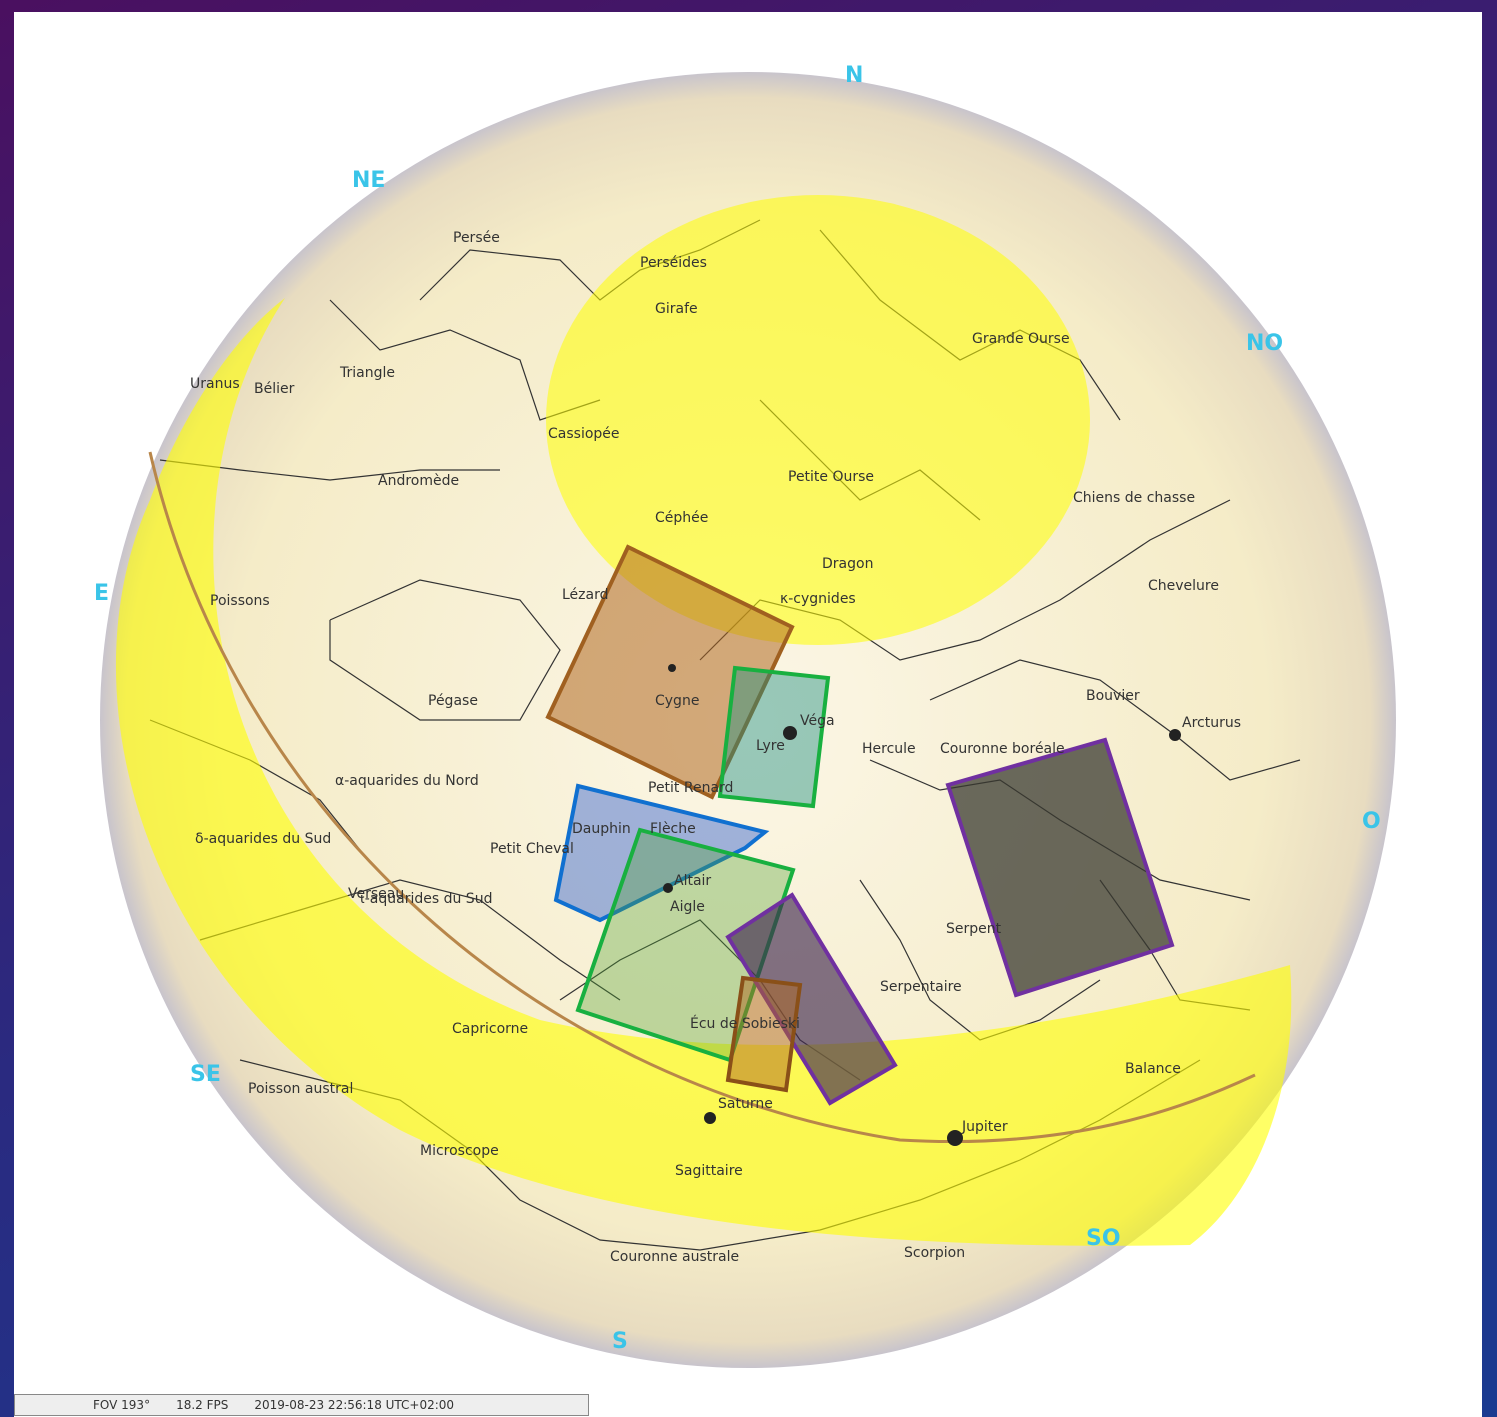  What do you see at coordinates (1183, 586) in the screenshot?
I see `constellation-label: Chevelure` at bounding box center [1183, 586].